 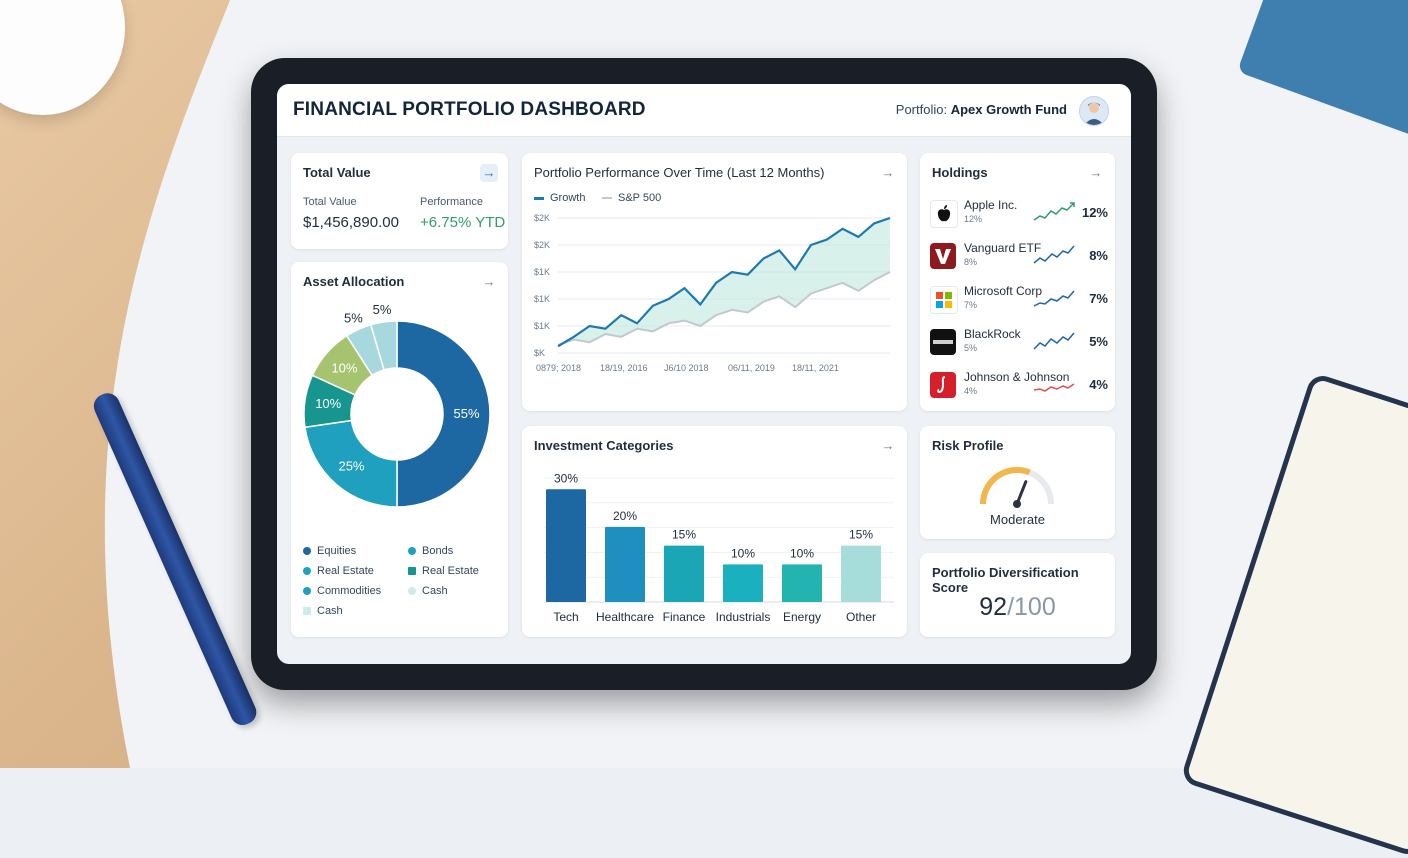 I want to click on card-title: Total Value, so click(x=337, y=172).